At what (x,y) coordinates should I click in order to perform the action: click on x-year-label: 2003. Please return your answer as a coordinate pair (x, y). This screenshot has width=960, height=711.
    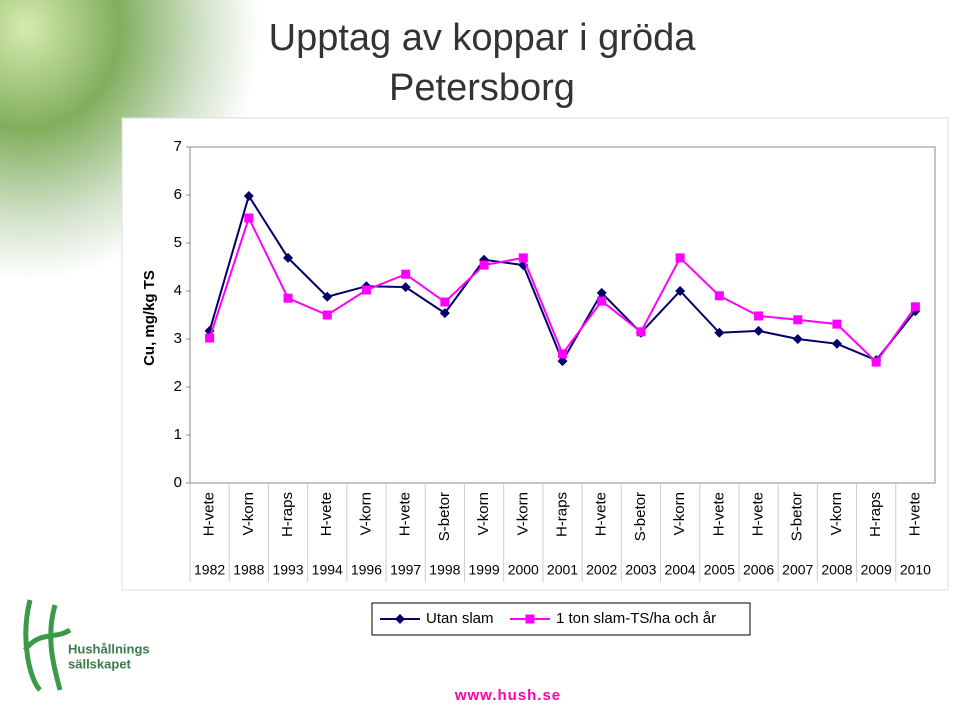
    Looking at the image, I should click on (640, 570).